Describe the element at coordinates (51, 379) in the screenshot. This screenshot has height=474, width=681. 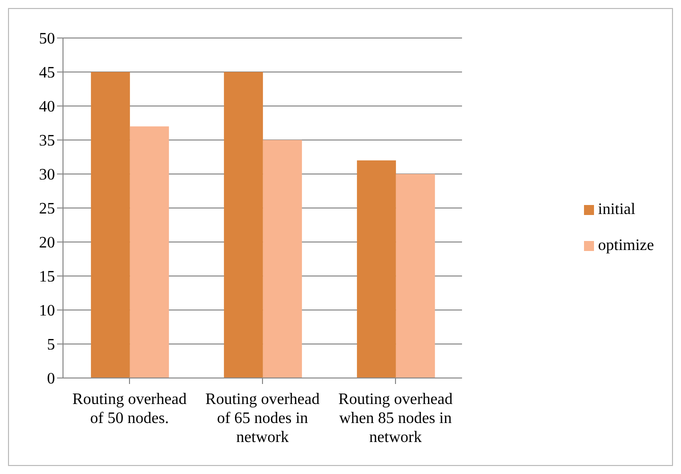
I see `y-tick-label: 0` at that location.